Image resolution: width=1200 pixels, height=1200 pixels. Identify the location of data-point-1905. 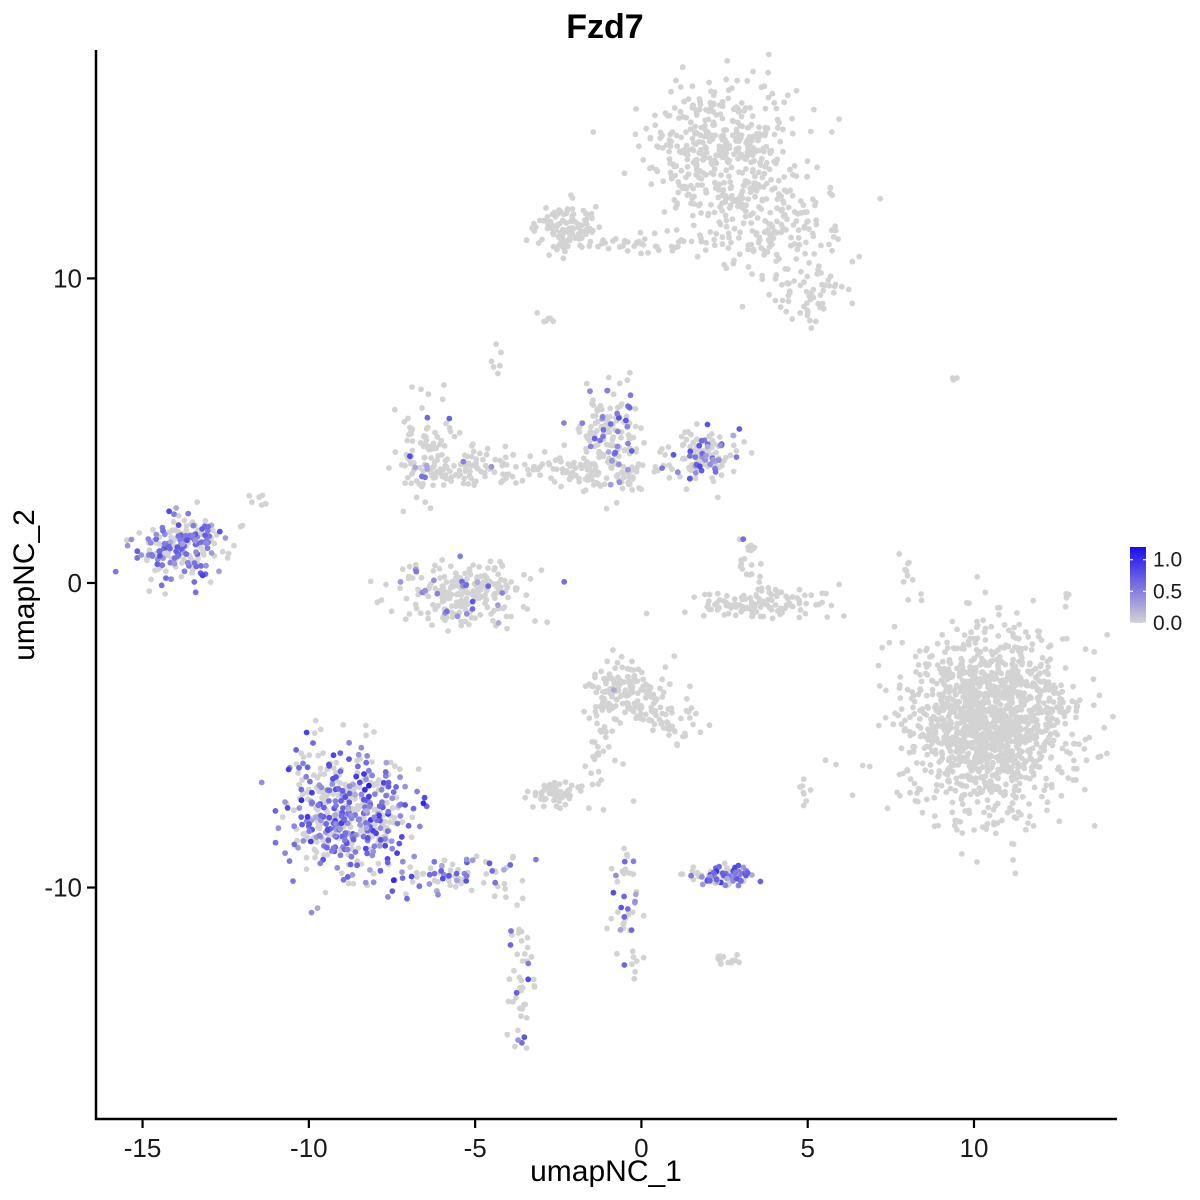
(1000, 735).